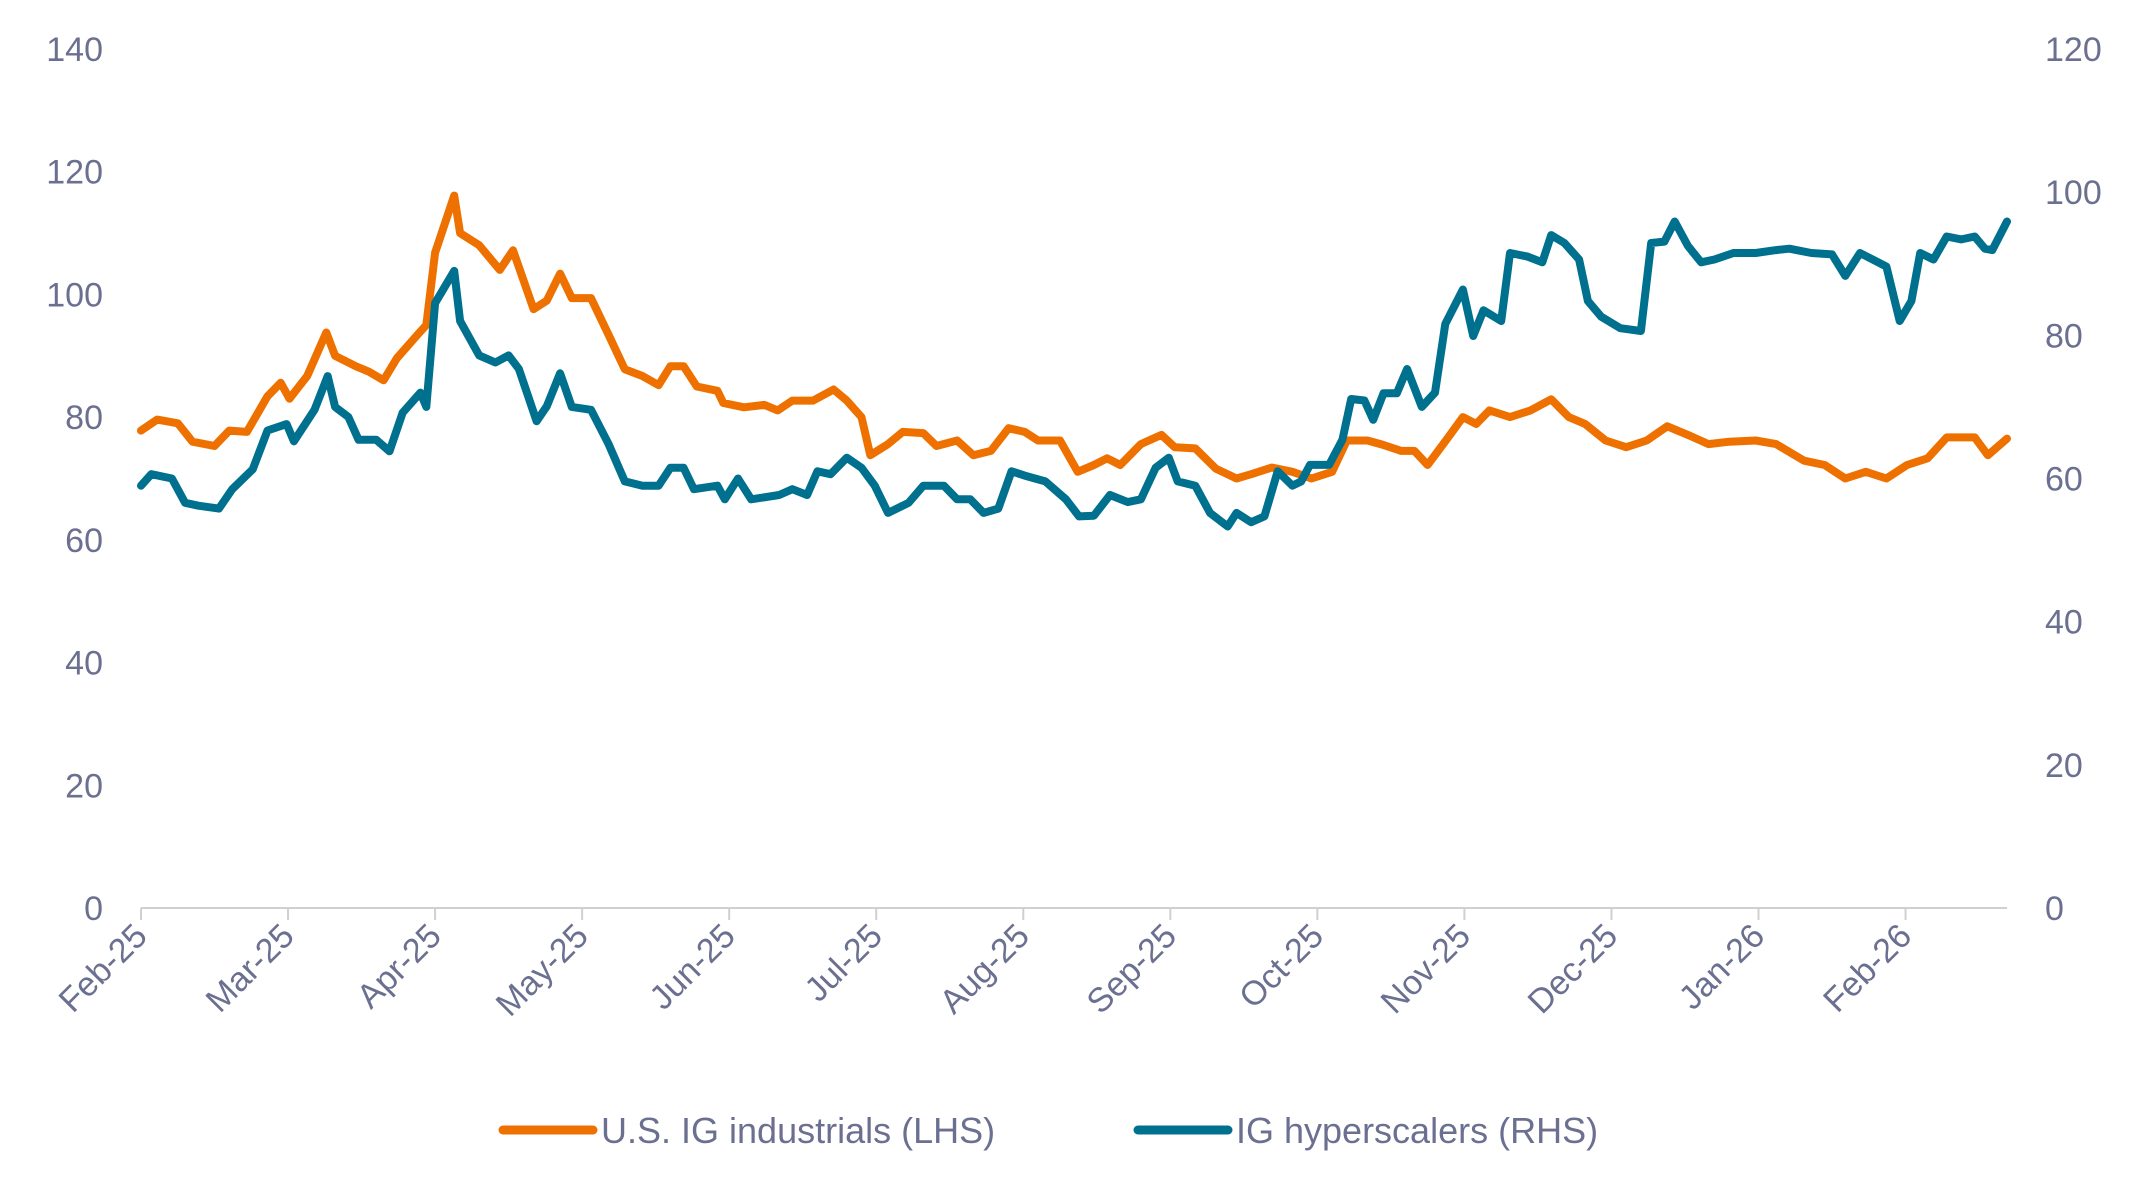 The width and height of the screenshot is (2133, 1189). I want to click on y-left-tick-label: 100, so click(74, 295).